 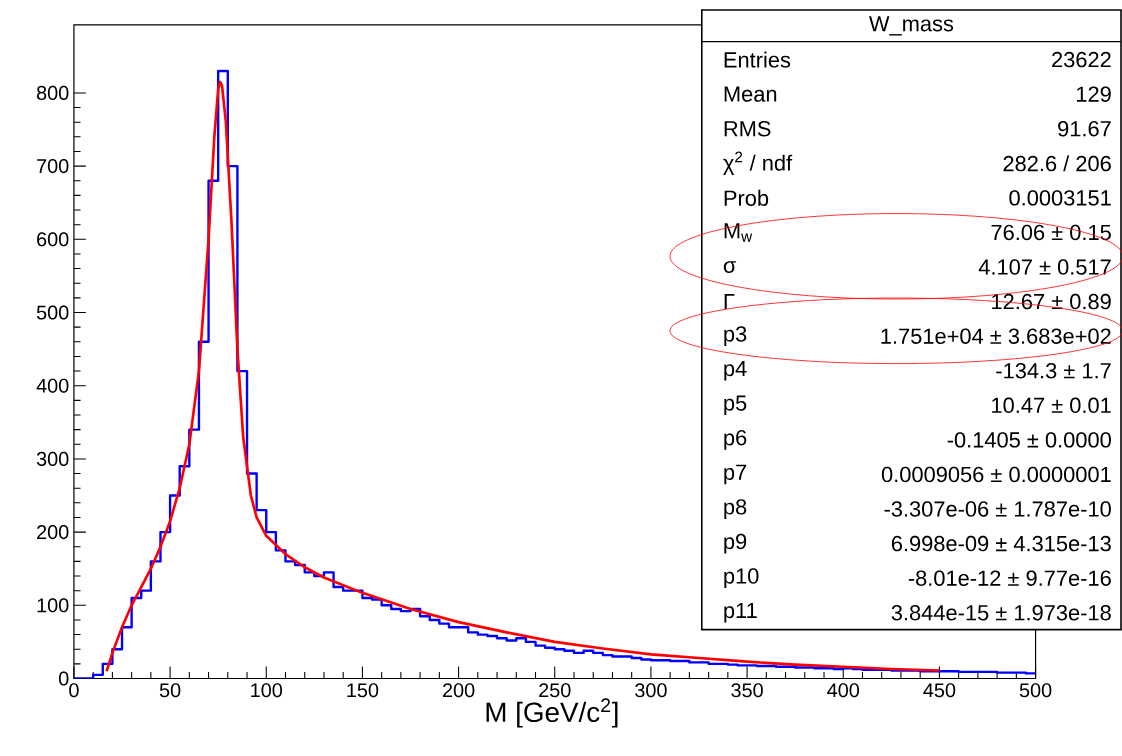 What do you see at coordinates (735, 543) in the screenshot?
I see `annotation: p9` at bounding box center [735, 543].